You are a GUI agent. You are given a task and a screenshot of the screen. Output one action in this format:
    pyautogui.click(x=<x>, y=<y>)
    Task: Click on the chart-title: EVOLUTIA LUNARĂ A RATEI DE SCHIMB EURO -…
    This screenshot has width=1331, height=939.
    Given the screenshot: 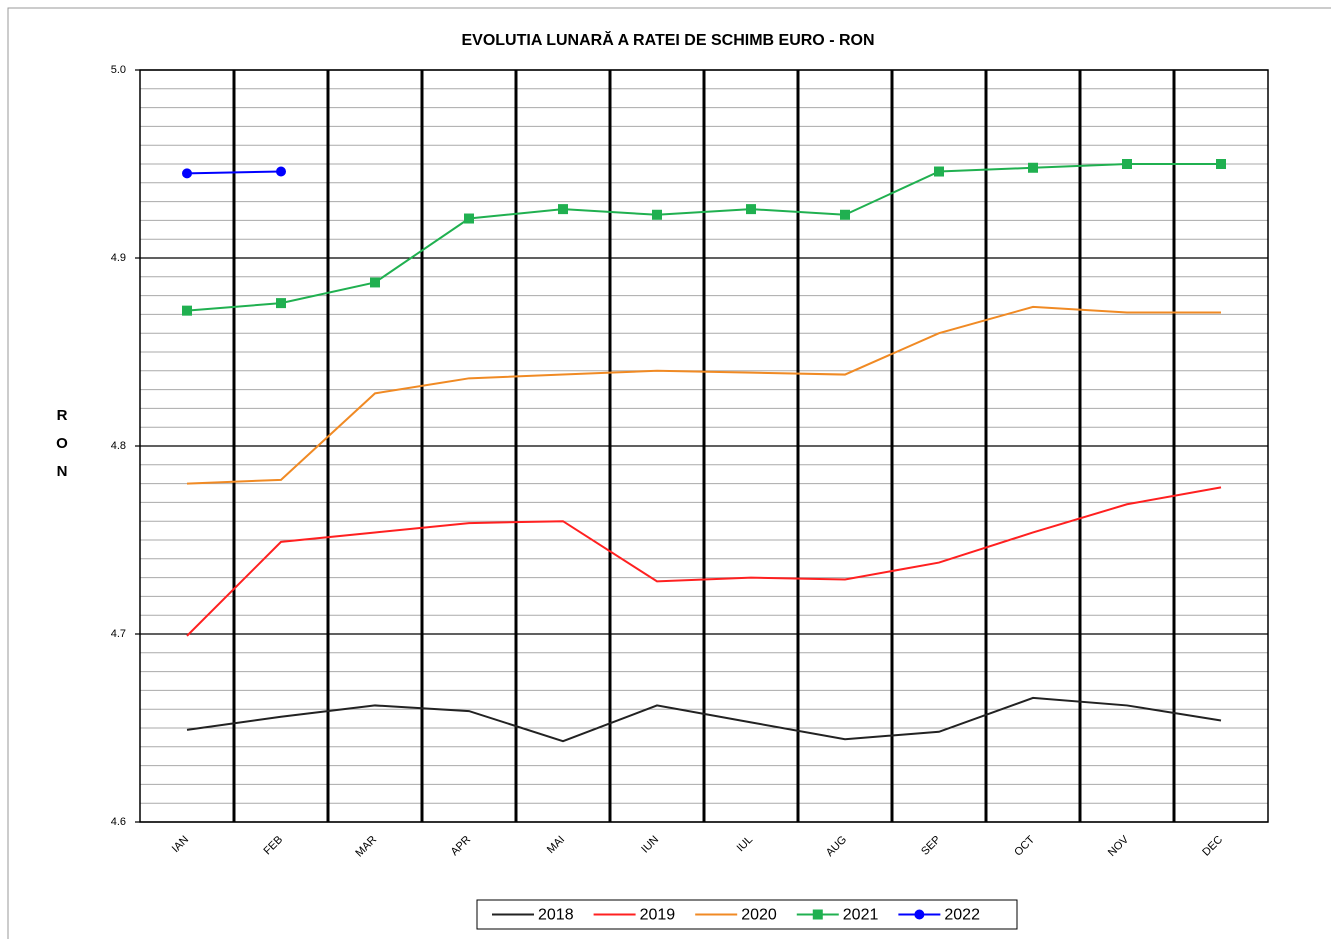 What is the action you would take?
    pyautogui.click(x=667, y=39)
    